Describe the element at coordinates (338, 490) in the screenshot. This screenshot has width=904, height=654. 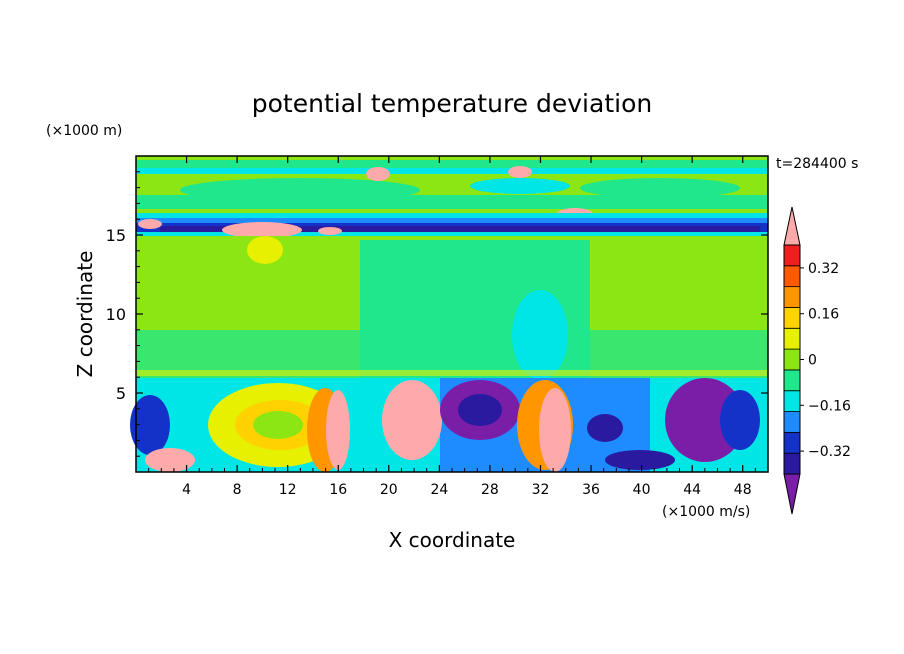
I see `x-tick-label: 16` at that location.